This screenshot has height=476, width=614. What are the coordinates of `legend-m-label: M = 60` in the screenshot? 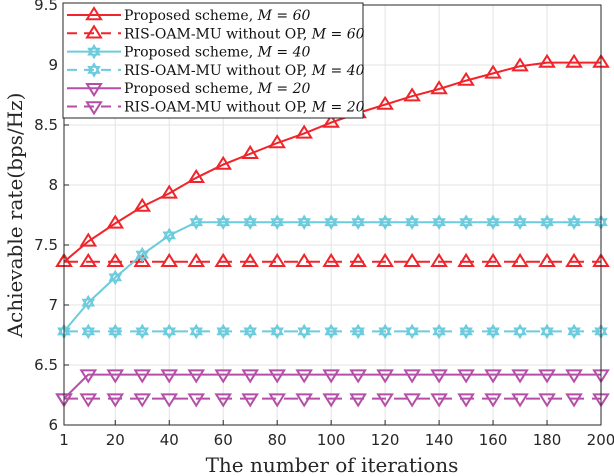 It's located at (338, 34).